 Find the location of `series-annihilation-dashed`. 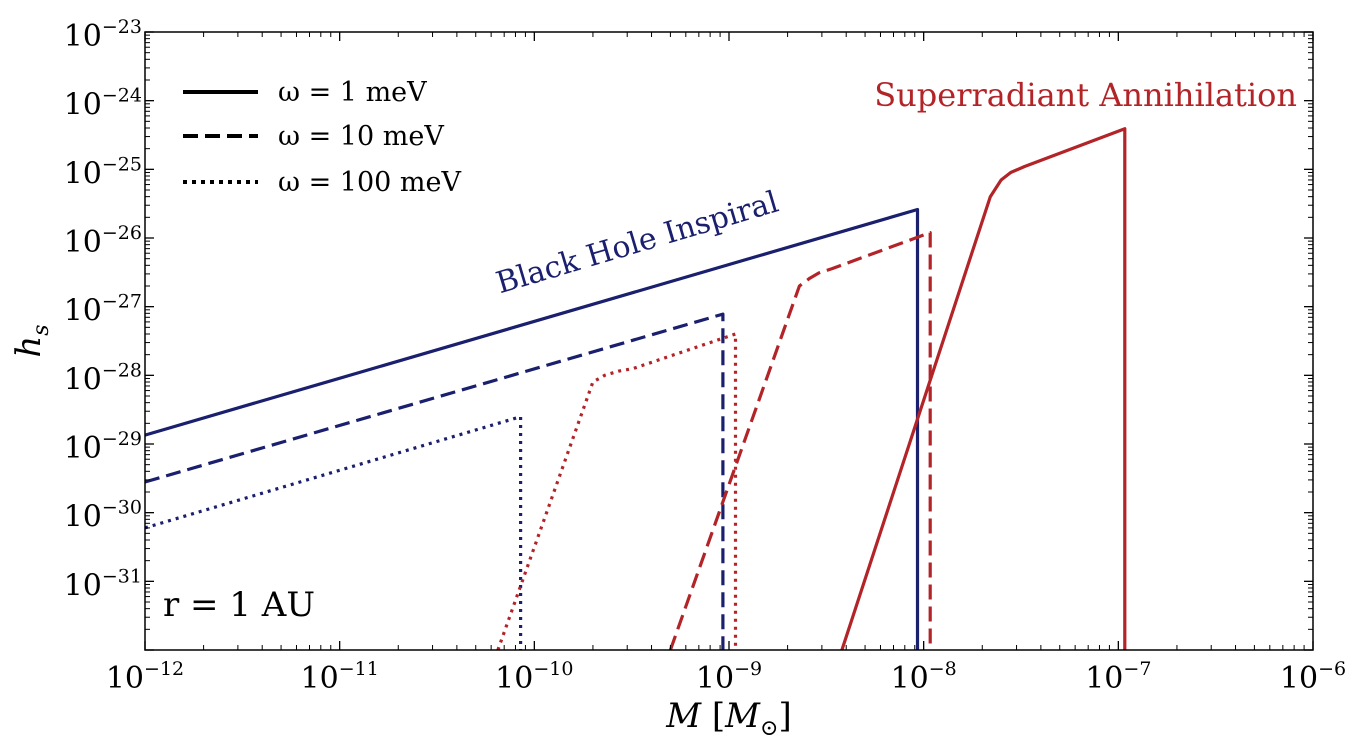

series-annihilation-dashed is located at coordinates (800, 441).